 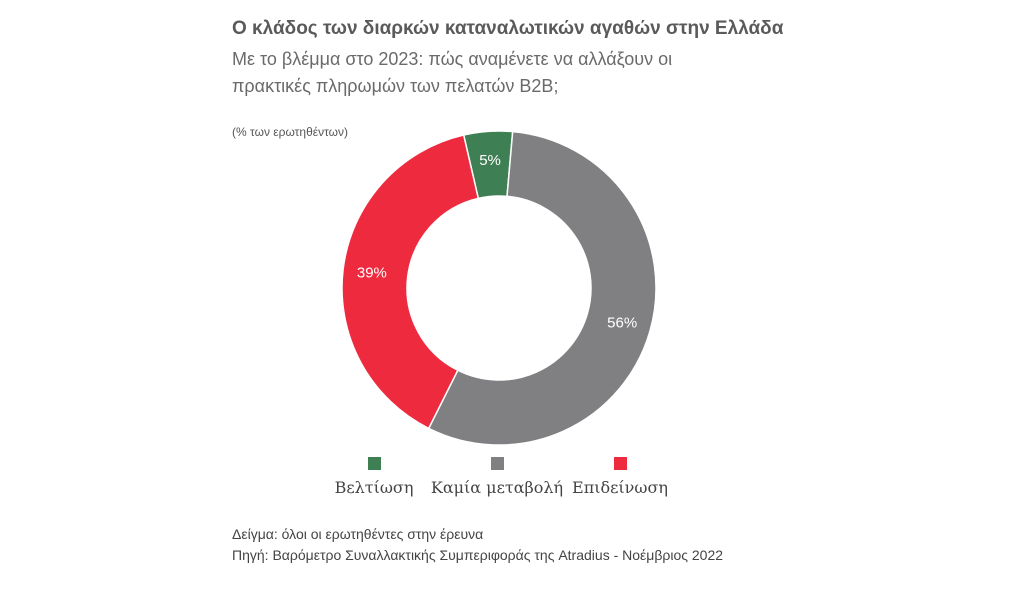 I want to click on legend-item-deterioration: Επιδείνωση, so click(x=620, y=477).